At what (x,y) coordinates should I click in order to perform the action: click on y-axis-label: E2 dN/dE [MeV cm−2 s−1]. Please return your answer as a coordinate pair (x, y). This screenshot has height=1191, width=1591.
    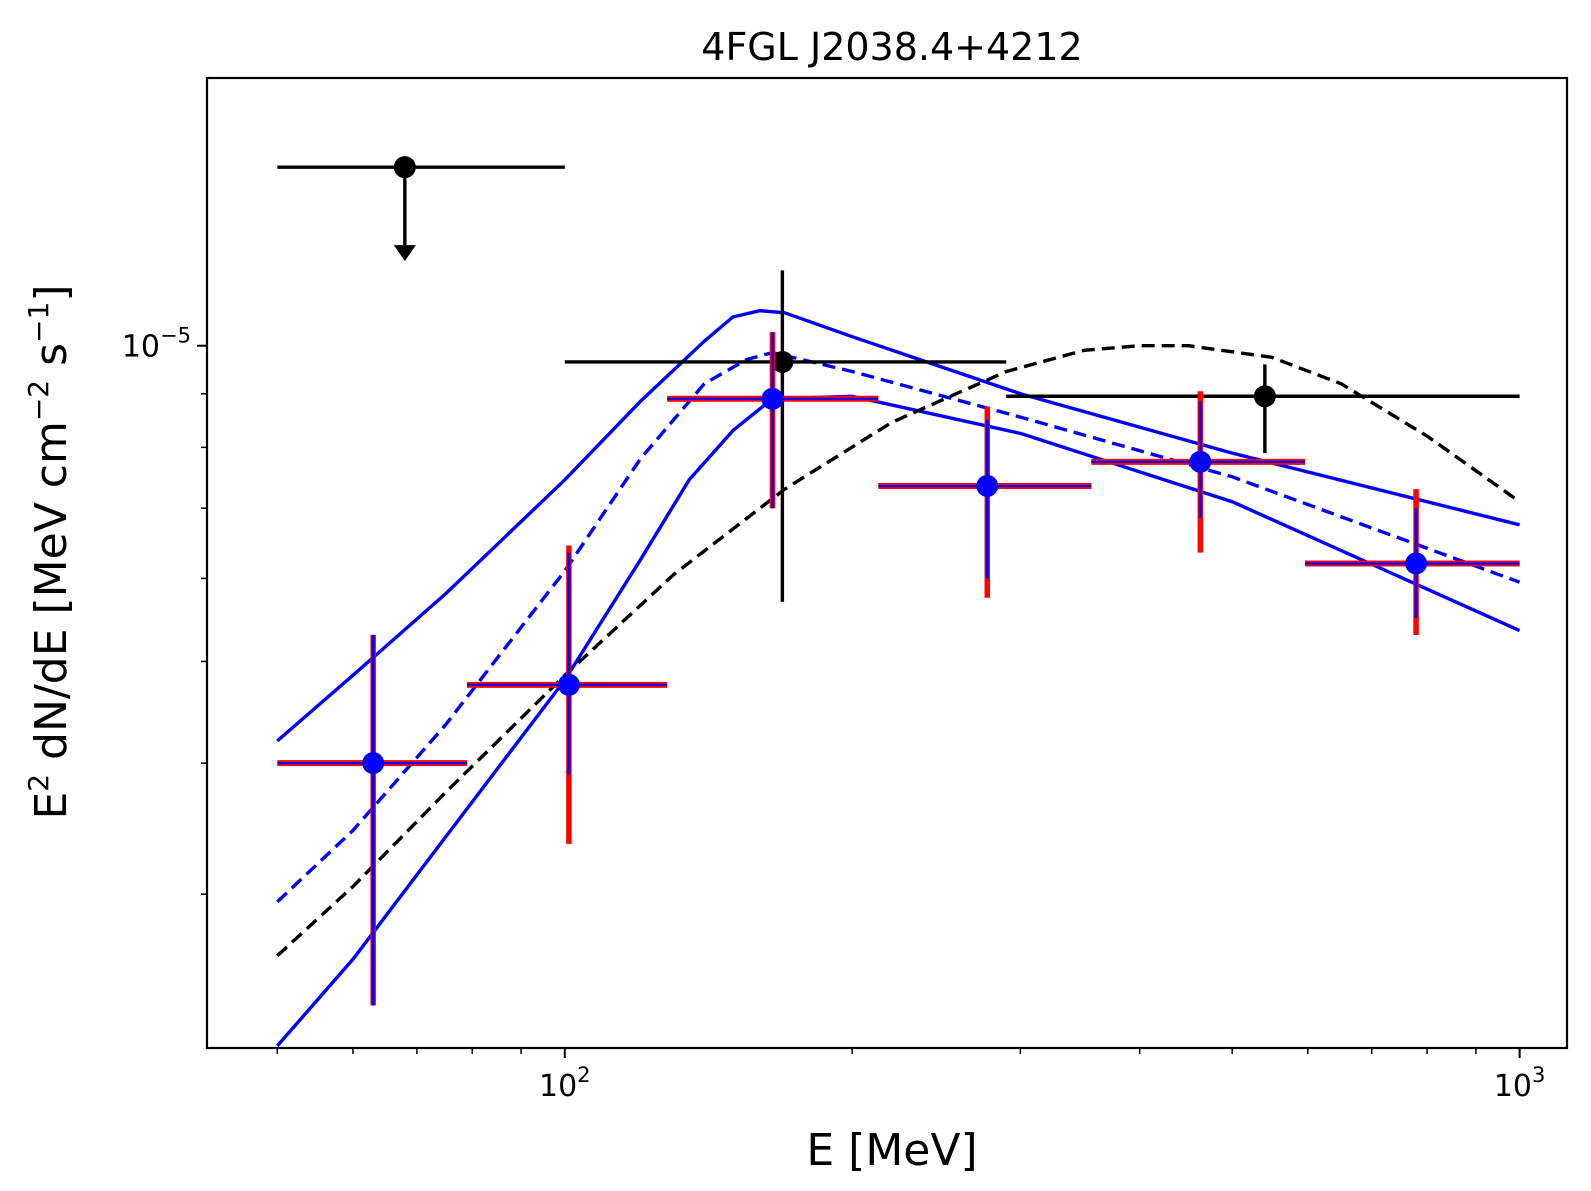
    Looking at the image, I should click on (49, 551).